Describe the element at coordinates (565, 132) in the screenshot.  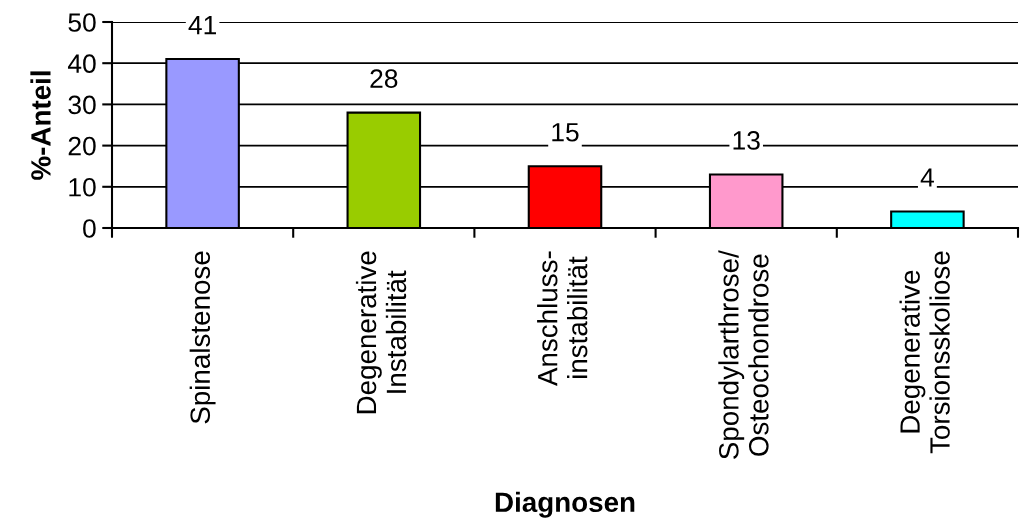
I see `data-label: 15` at that location.